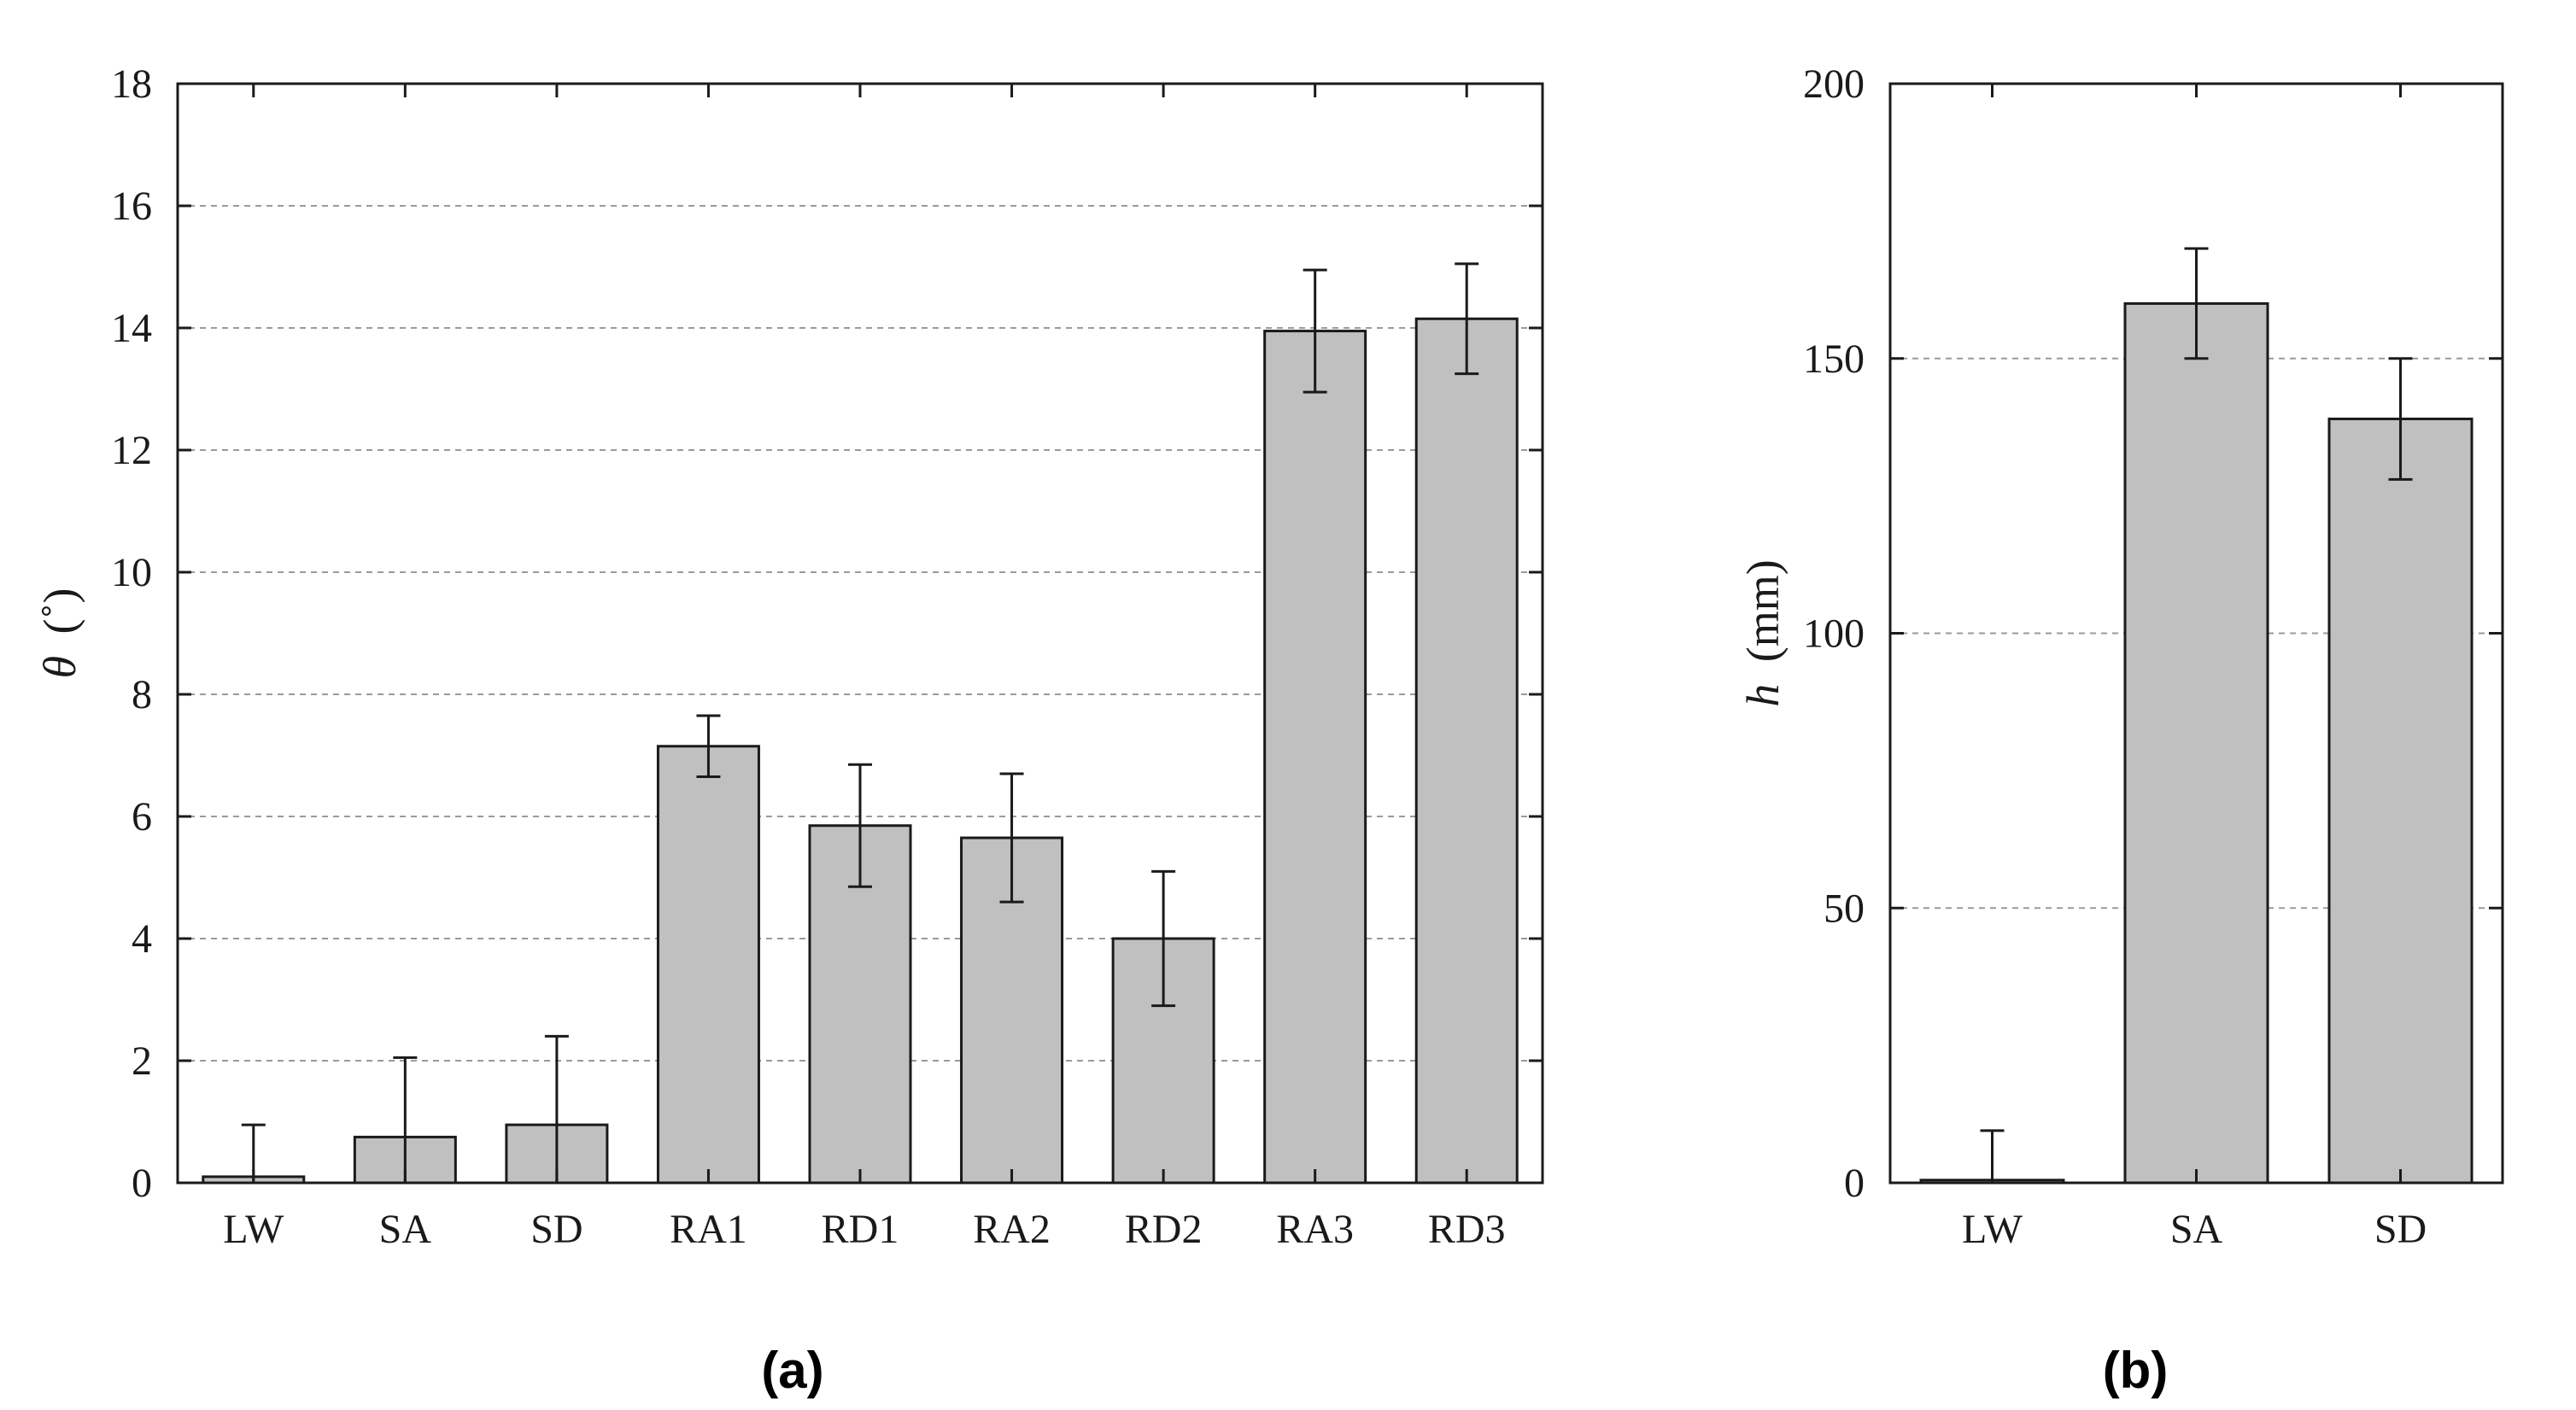  Describe the element at coordinates (1315, 331) in the screenshot. I see `error-bar-ra3` at that location.